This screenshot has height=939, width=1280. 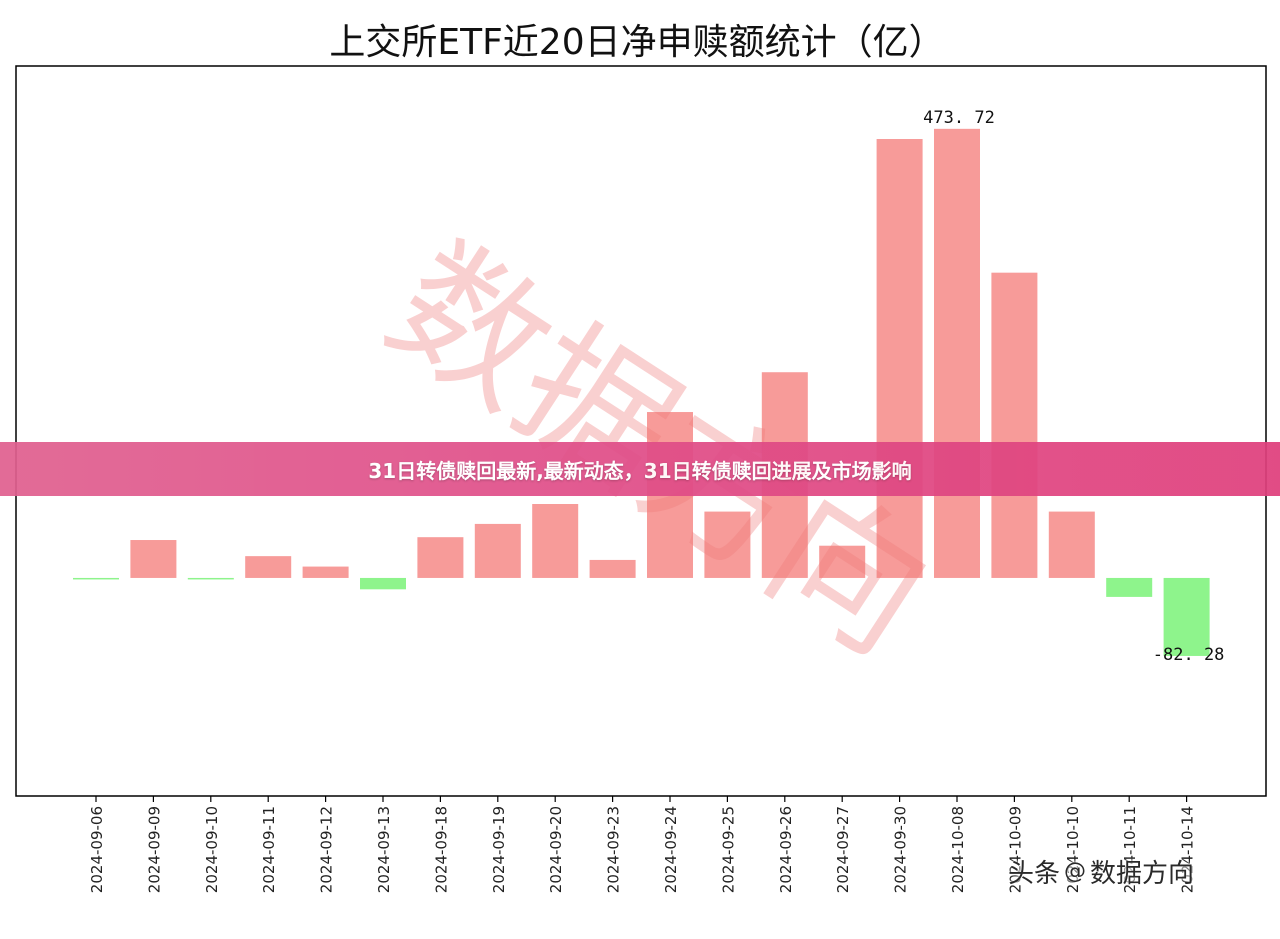 I want to click on source-name: 数据方向, so click(x=1142, y=873).